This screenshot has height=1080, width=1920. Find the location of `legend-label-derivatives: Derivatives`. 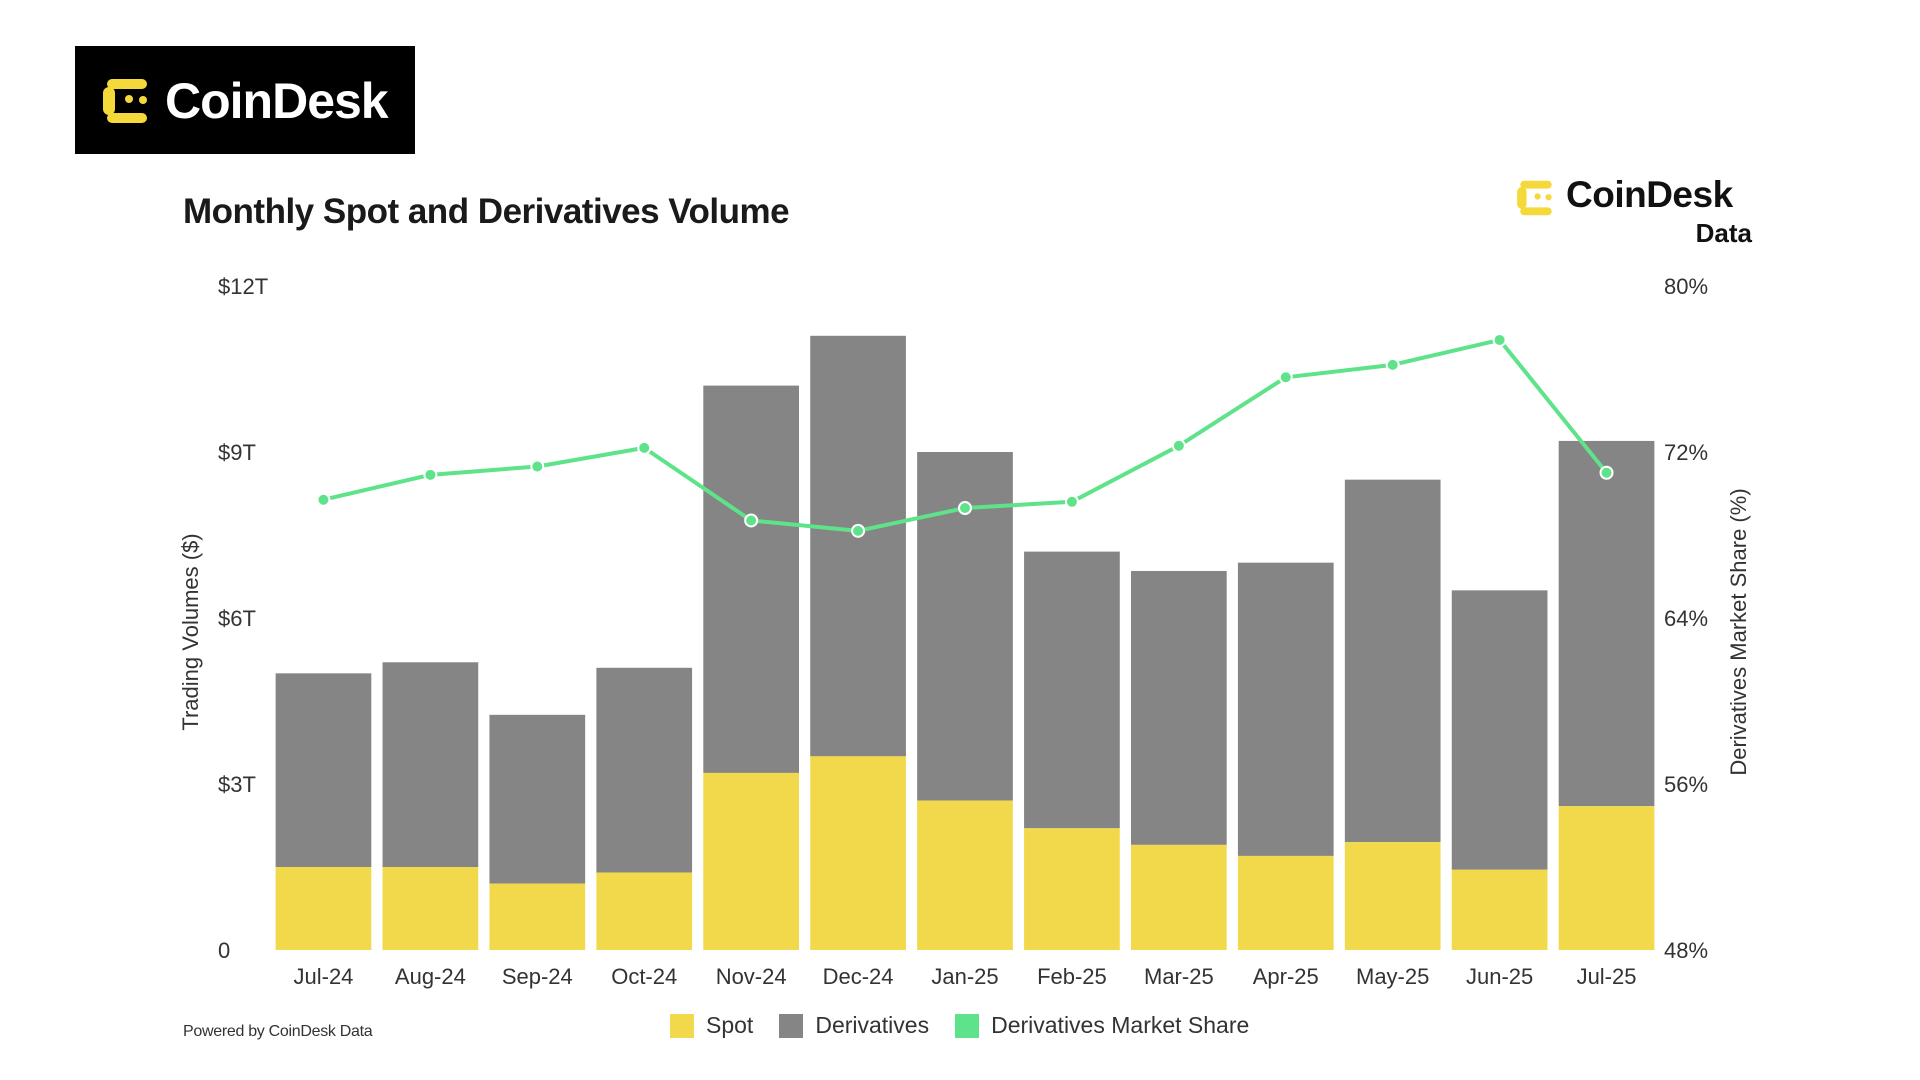

legend-label-derivatives: Derivatives is located at coordinates (872, 1025).